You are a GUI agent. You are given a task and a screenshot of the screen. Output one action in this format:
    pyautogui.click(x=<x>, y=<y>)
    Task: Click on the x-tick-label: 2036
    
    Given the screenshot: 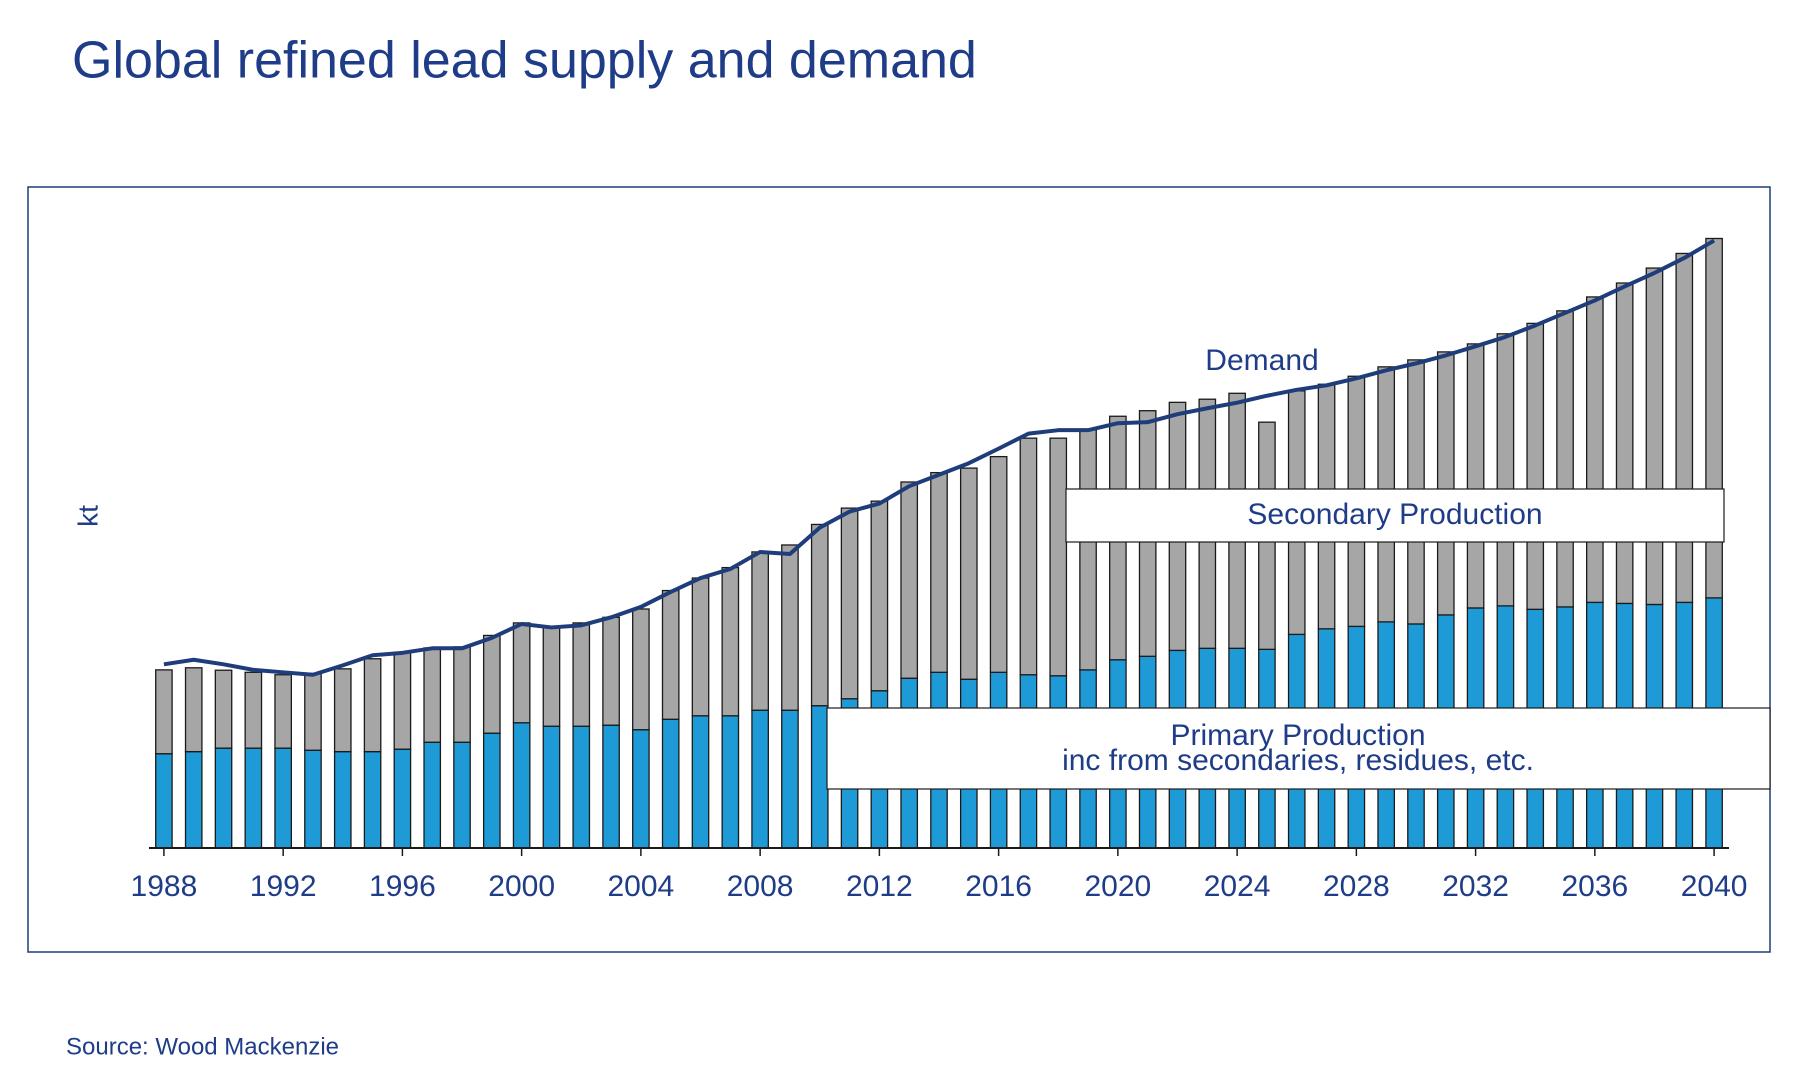 What is the action you would take?
    pyautogui.click(x=1594, y=886)
    